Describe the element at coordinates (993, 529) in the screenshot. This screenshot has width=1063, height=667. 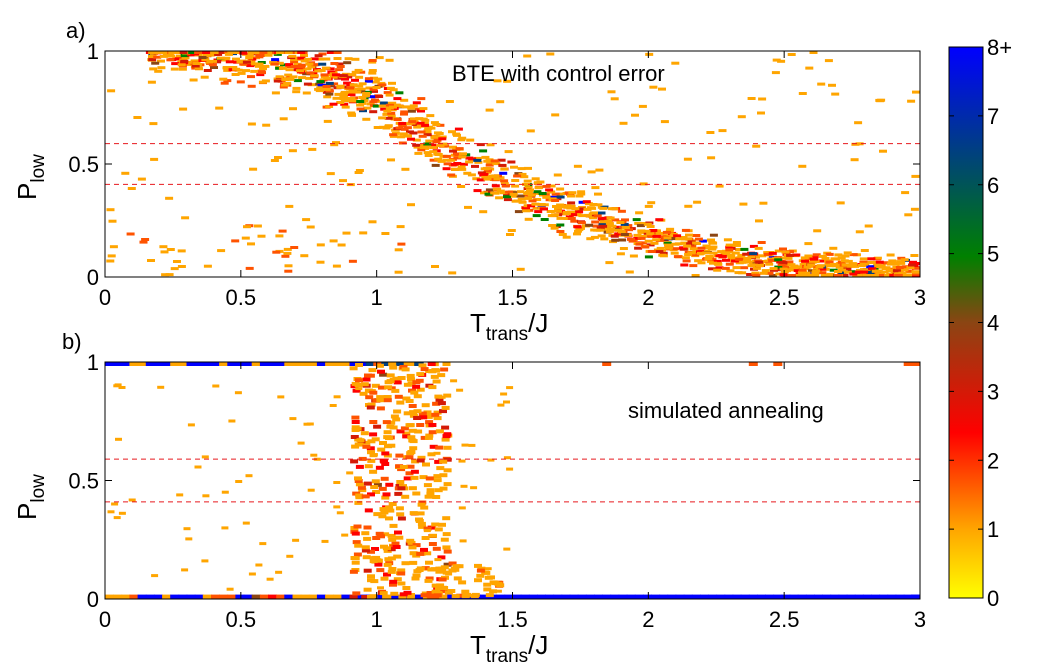
I see `colorbar-tick-label: 1` at that location.